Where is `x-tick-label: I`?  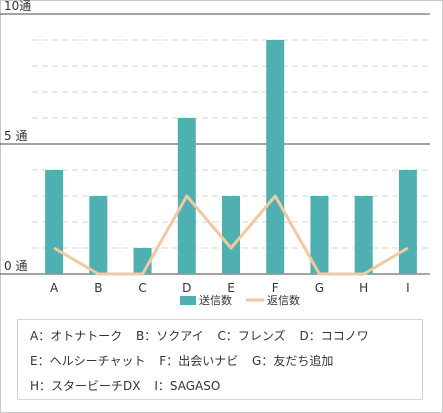 x-tick-label: I is located at coordinates (408, 288).